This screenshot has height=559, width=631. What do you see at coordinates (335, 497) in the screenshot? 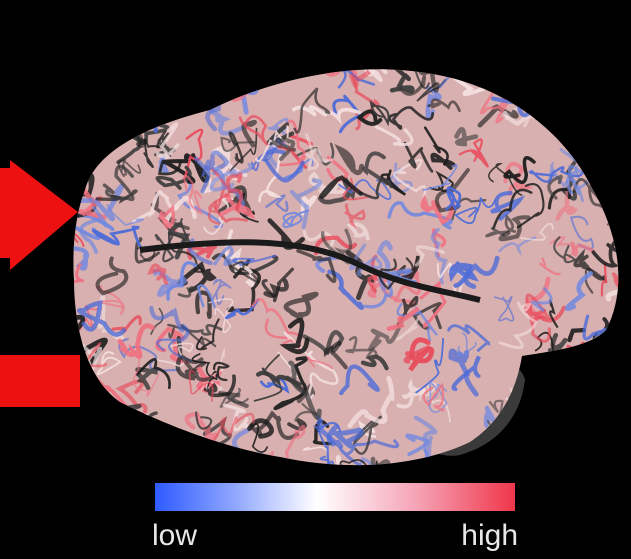
I see `colorbar` at bounding box center [335, 497].